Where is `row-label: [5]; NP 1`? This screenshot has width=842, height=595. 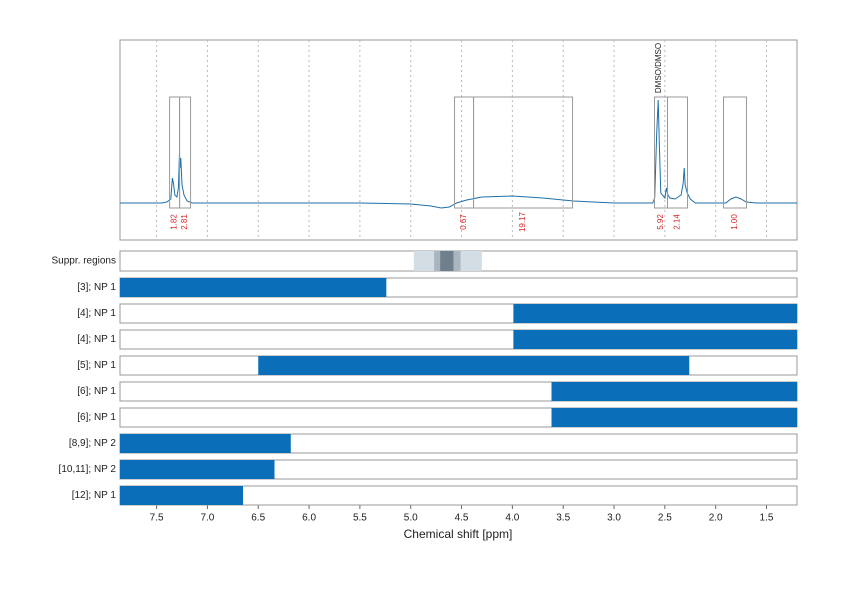 row-label: [5]; NP 1 is located at coordinates (96, 365).